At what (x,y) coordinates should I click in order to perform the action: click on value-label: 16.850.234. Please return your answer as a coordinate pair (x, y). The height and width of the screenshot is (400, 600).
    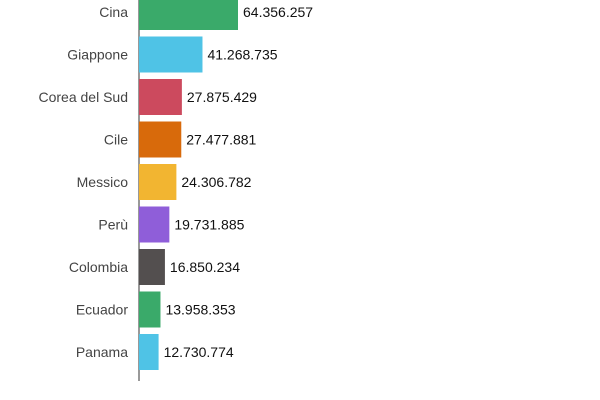
    Looking at the image, I should click on (205, 267).